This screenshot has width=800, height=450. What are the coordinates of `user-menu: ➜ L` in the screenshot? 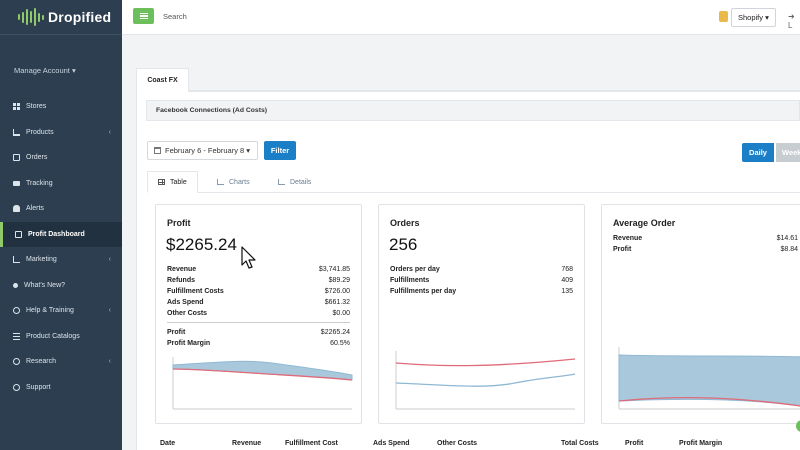 It's located at (794, 21).